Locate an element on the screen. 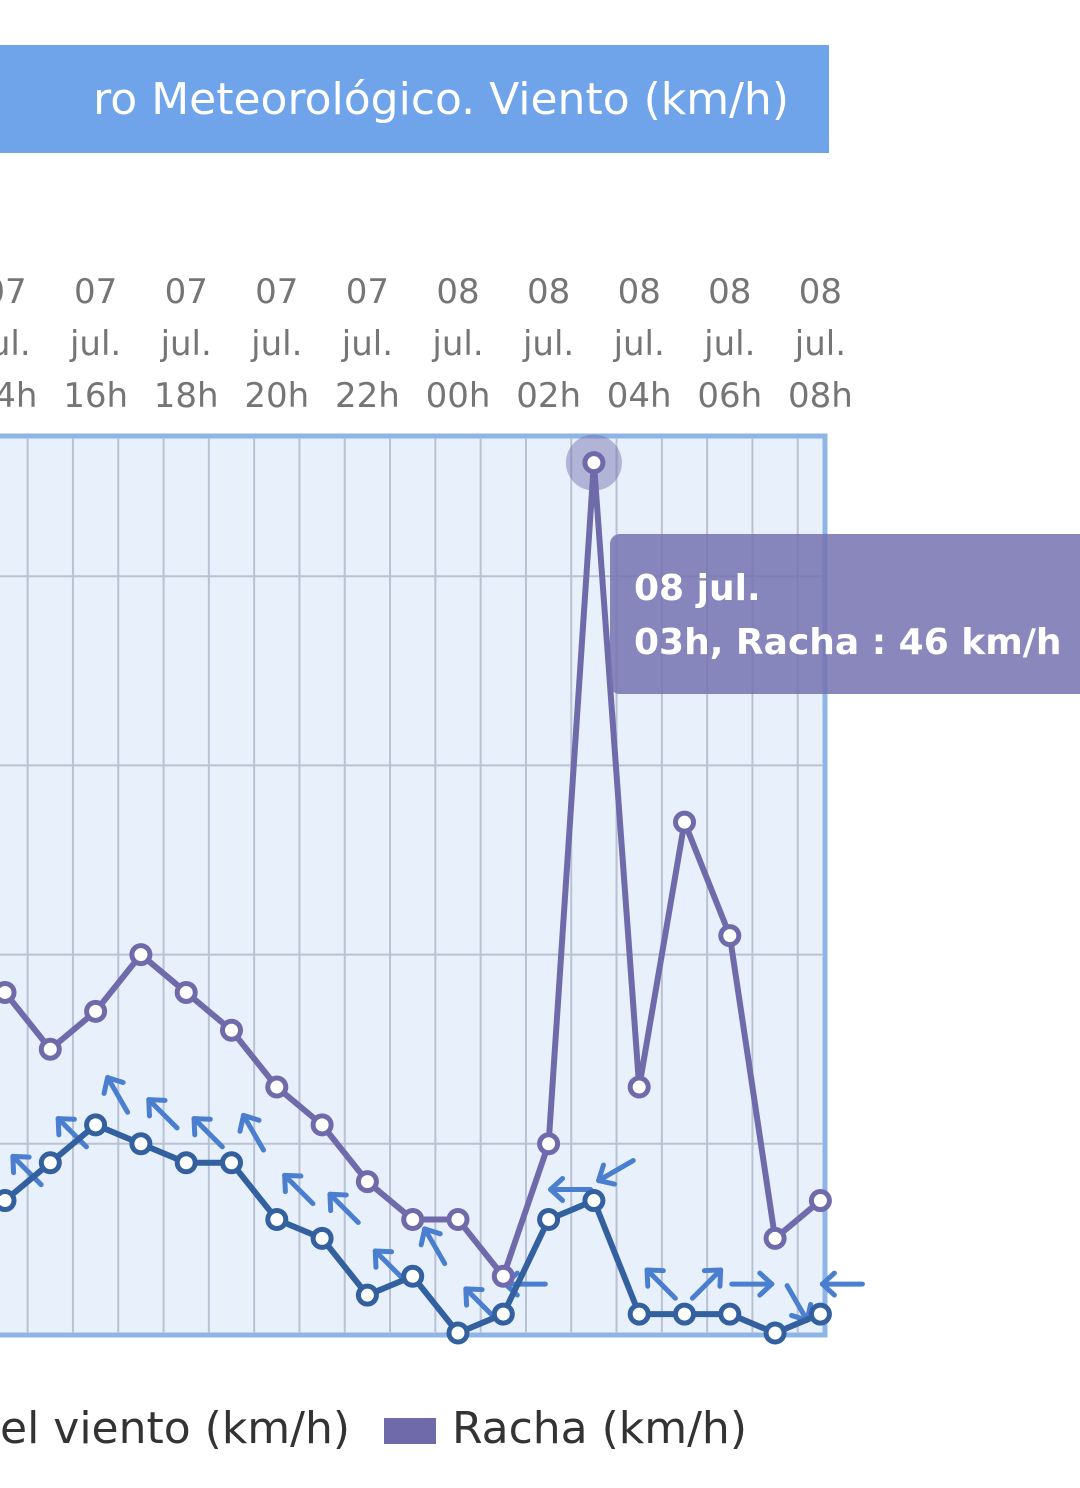  x-tick-label: 20h is located at coordinates (276, 396).